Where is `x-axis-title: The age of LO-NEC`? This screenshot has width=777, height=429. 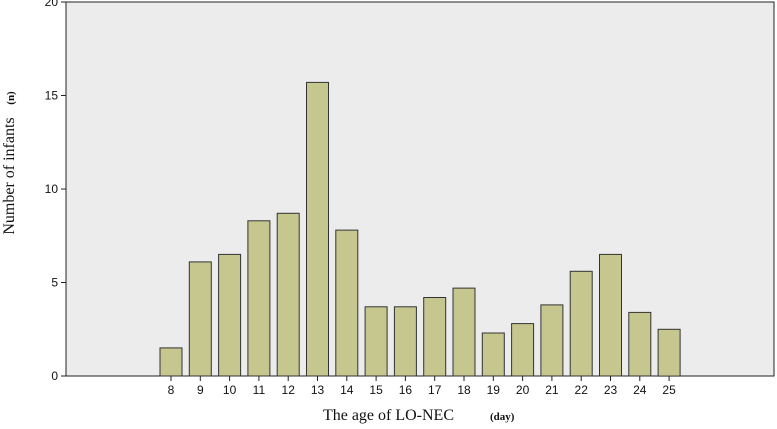 x-axis-title: The age of LO-NEC is located at coordinates (388, 415).